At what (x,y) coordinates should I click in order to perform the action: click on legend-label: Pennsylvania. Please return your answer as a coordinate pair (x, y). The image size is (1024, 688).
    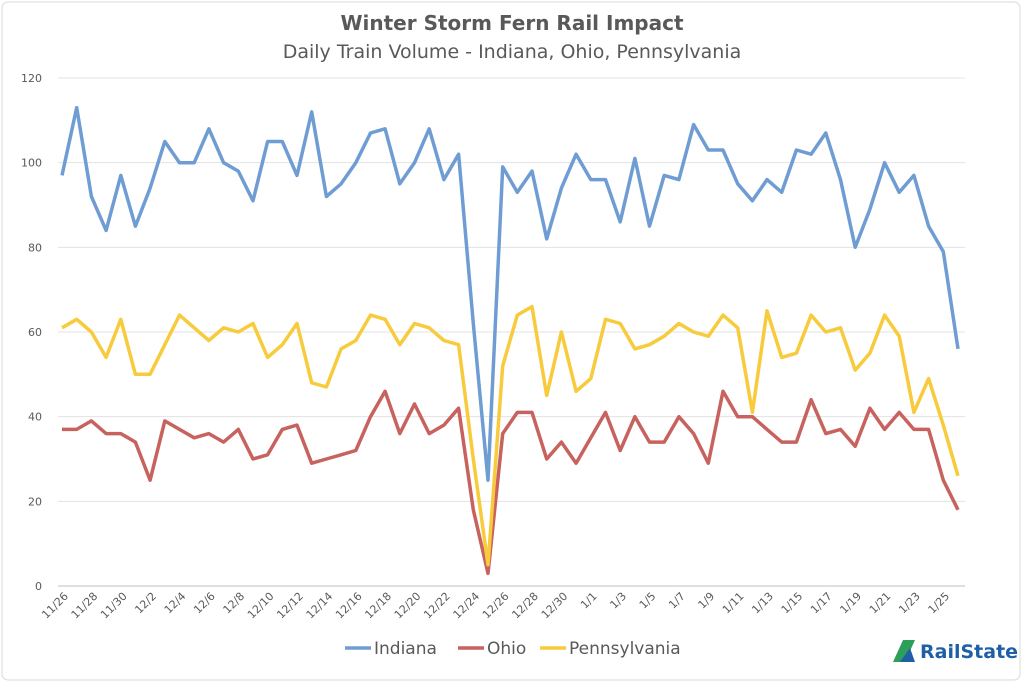
    Looking at the image, I should click on (625, 649).